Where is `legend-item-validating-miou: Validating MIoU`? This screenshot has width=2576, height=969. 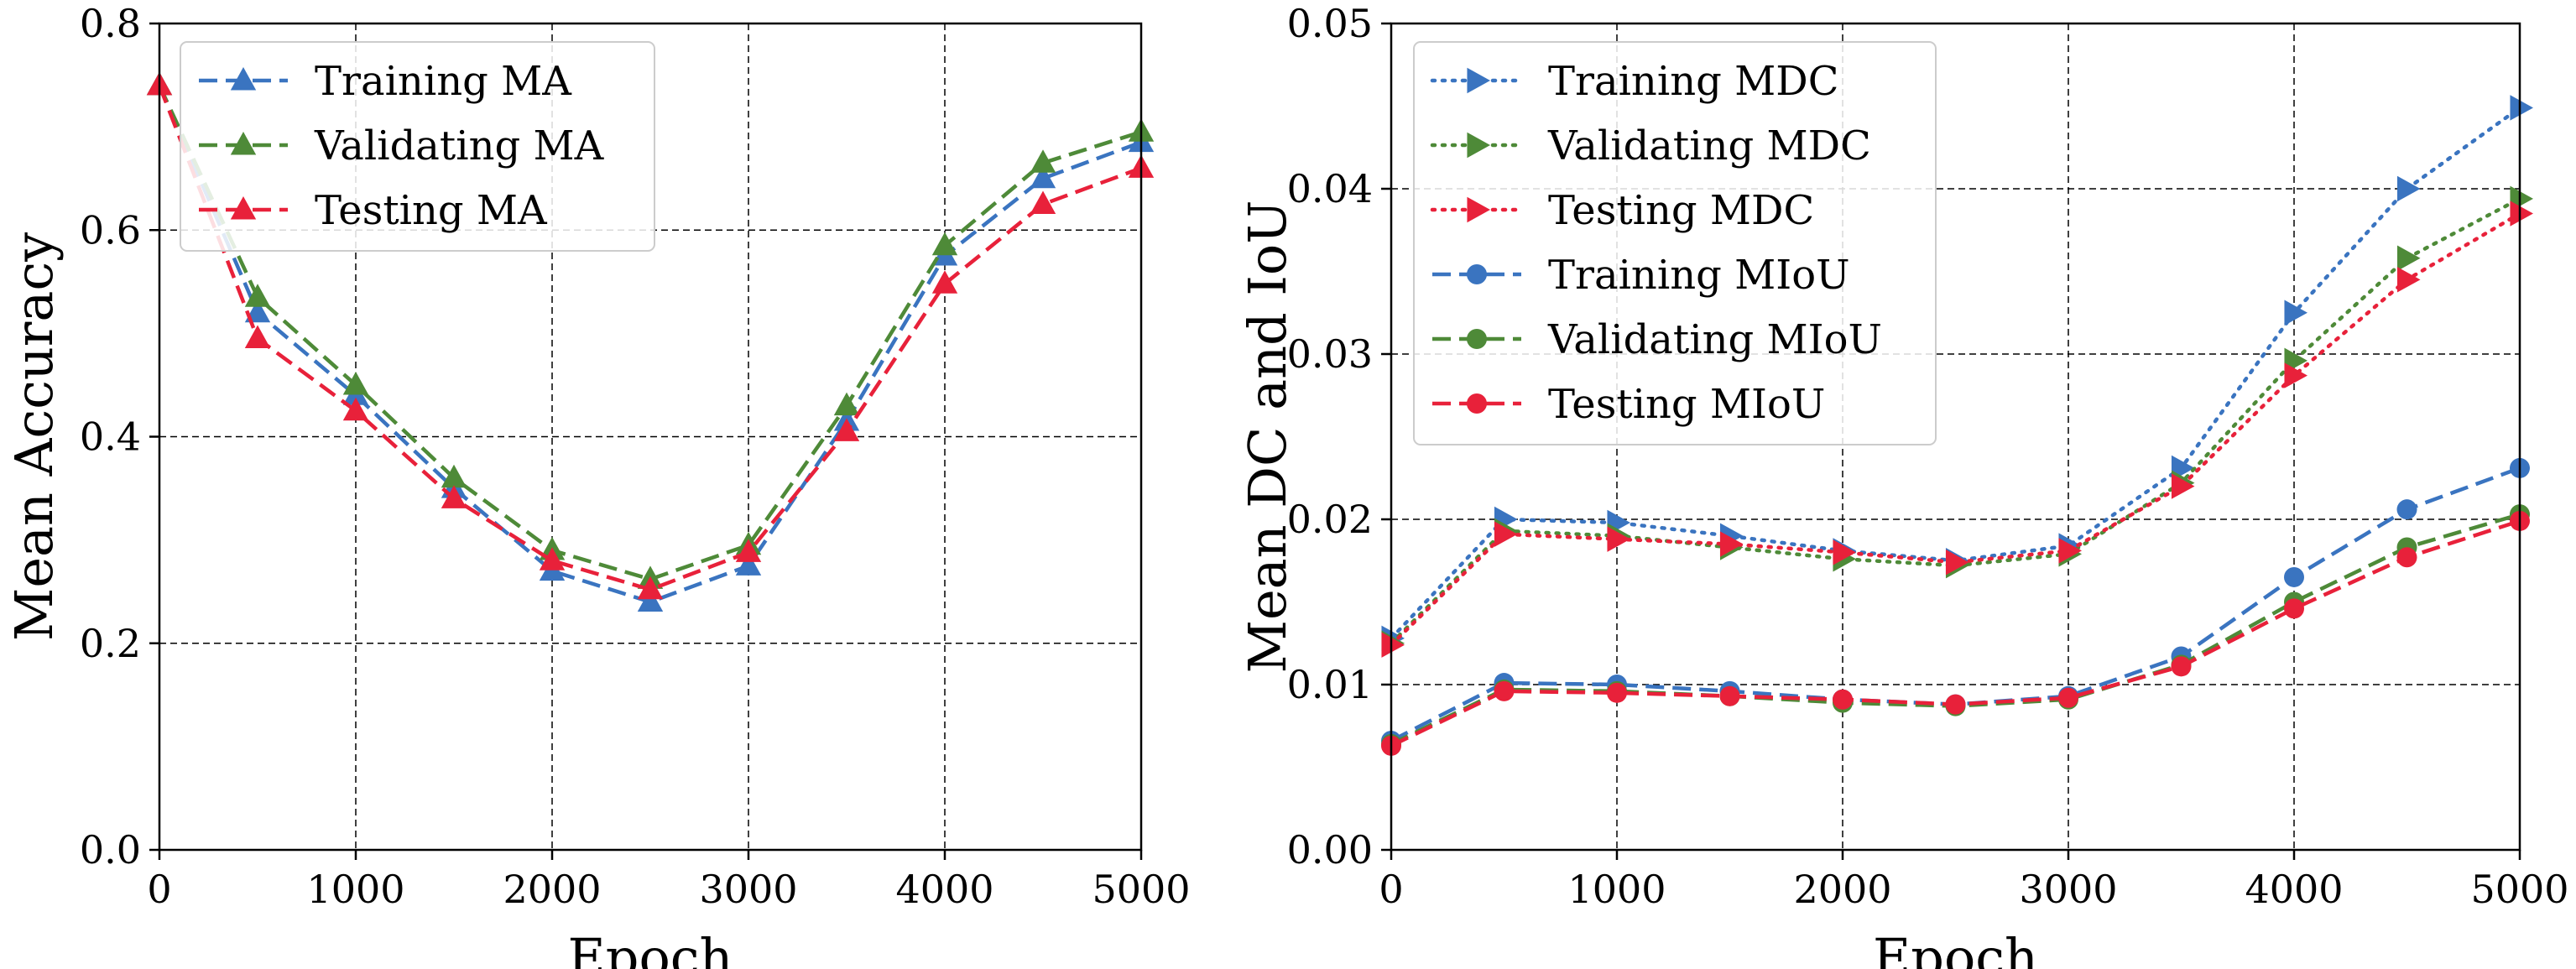
legend-item-validating-miou: Validating MIoU is located at coordinates (1657, 339).